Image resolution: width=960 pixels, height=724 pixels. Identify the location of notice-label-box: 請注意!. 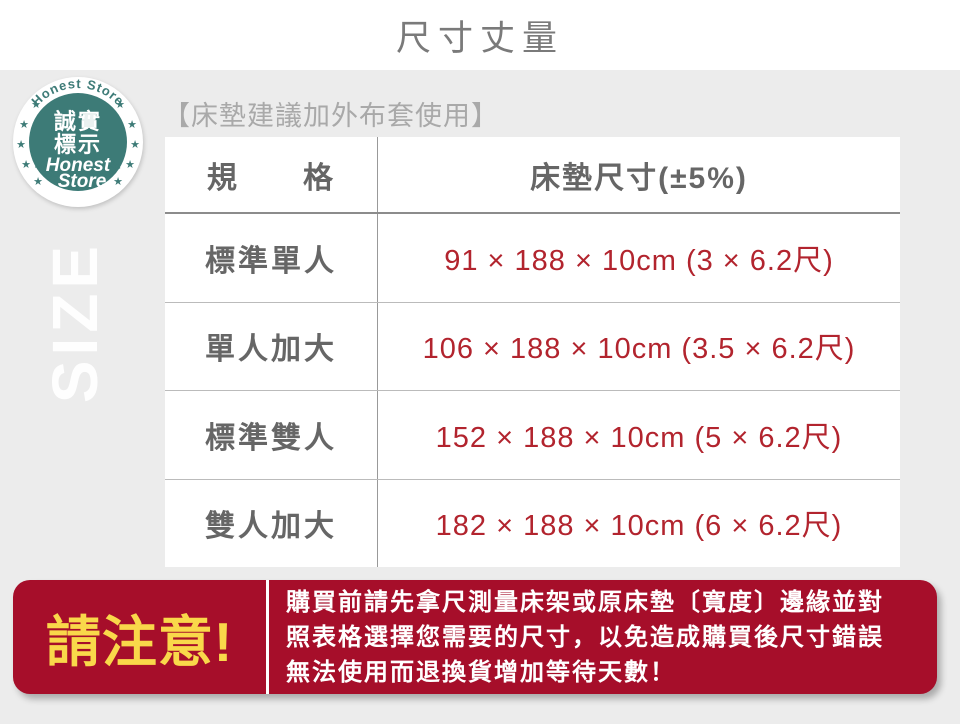
(139, 637).